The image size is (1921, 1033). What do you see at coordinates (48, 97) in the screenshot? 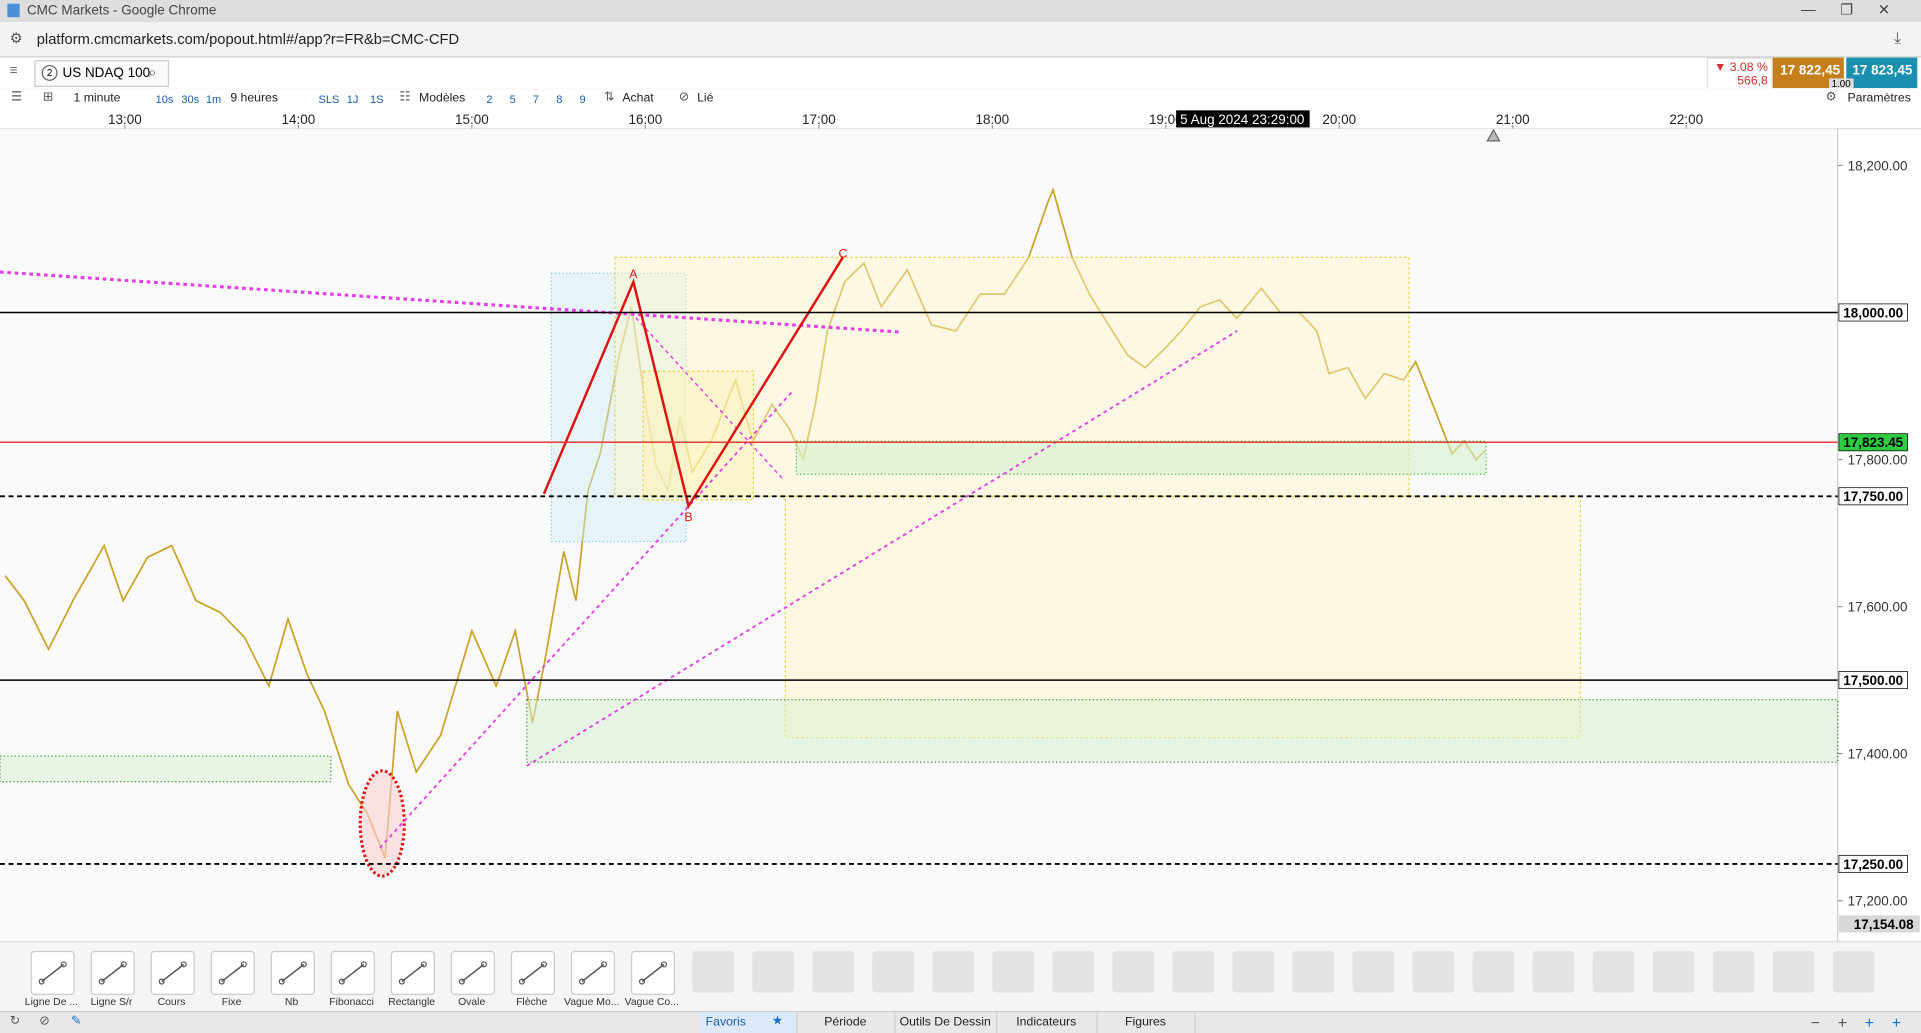
I see `grid-icon: ⊞` at bounding box center [48, 97].